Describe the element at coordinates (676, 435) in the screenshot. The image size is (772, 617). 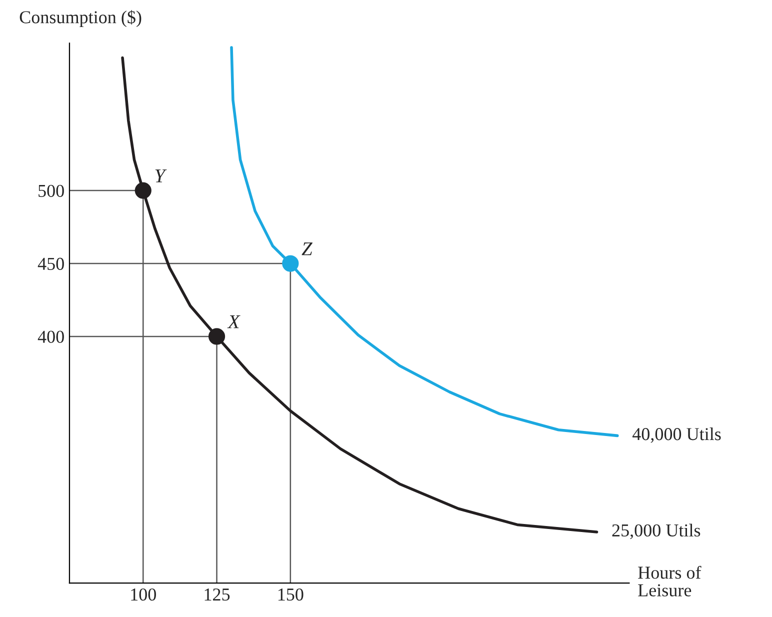
I see `series-label: 40,000 Utils` at that location.